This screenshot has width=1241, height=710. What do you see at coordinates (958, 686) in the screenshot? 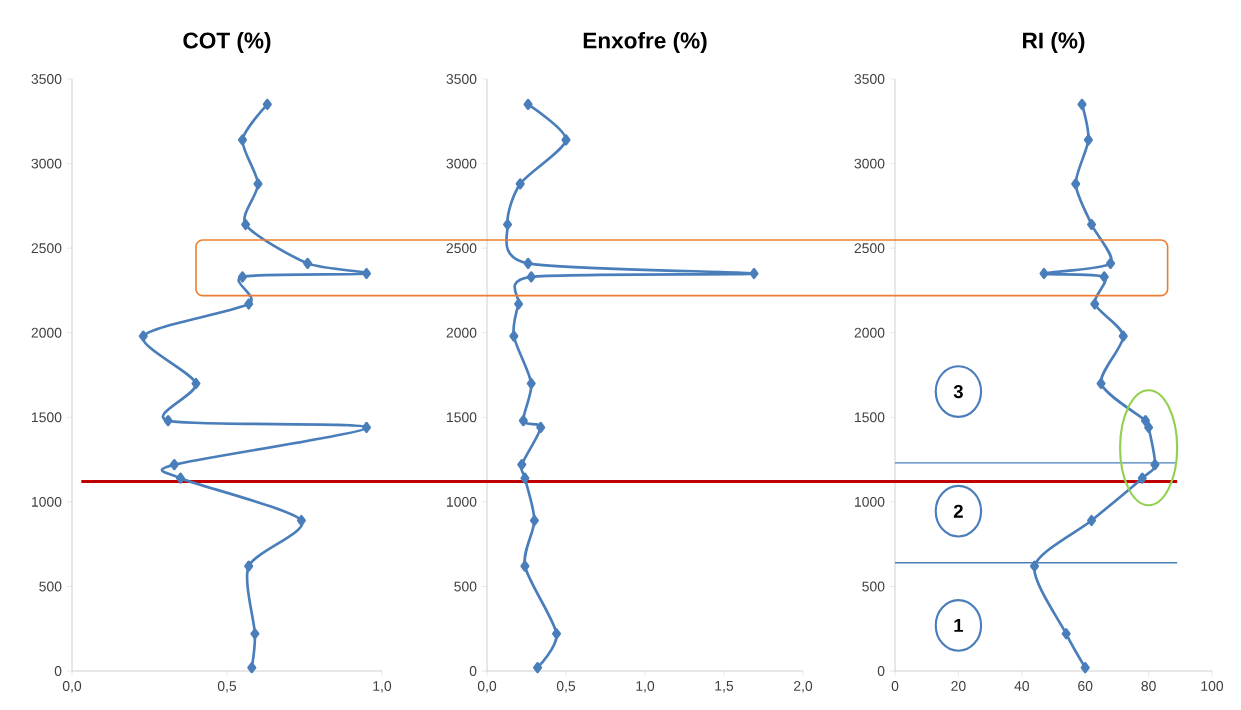
I see `x-tick-label: 20` at bounding box center [958, 686].